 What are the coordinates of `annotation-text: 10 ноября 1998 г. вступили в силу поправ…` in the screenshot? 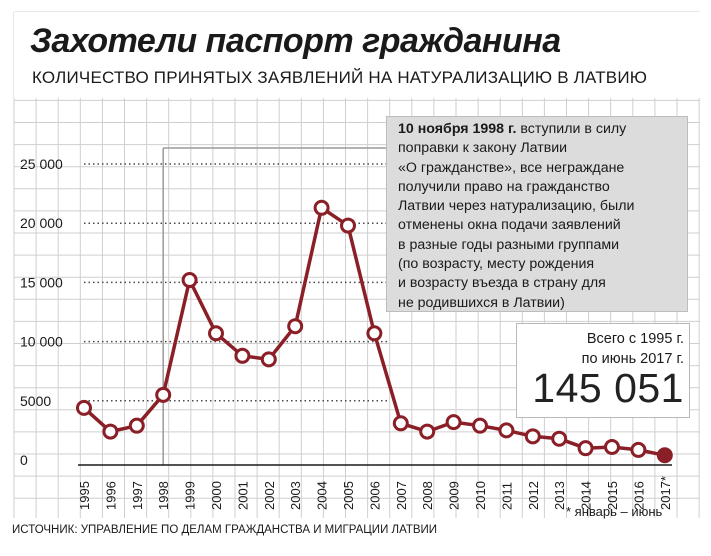 It's located at (541, 216).